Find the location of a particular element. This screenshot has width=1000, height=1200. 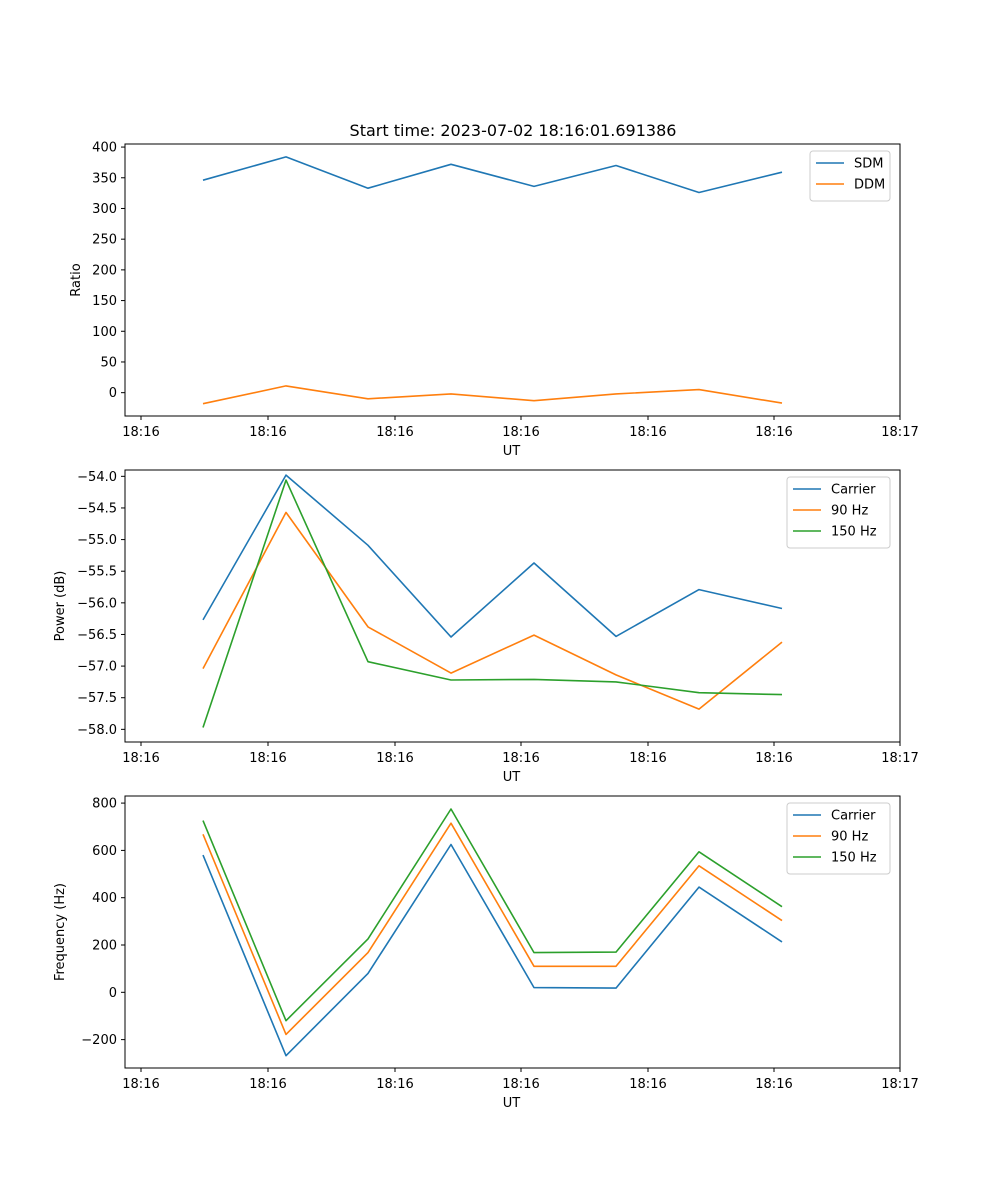

y-axis-label: Ratio is located at coordinates (76, 279).